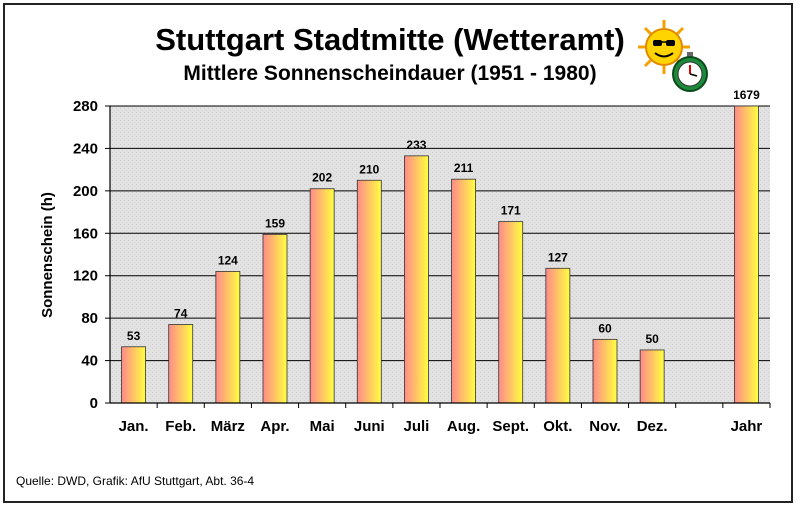 The width and height of the screenshot is (800, 528). Describe the element at coordinates (89, 318) in the screenshot. I see `y-tick-label: 80` at that location.